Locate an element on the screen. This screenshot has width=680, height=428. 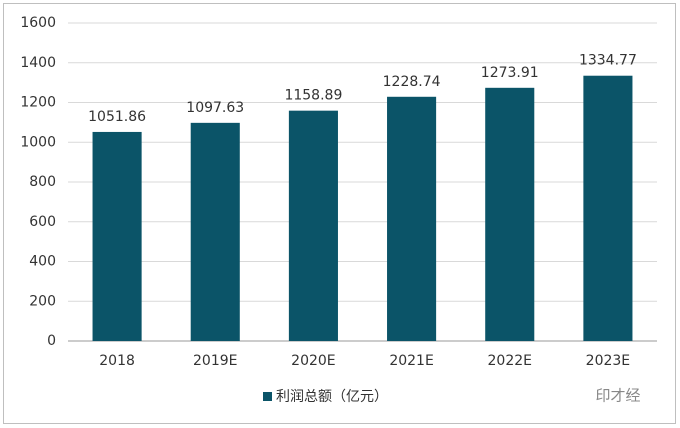
y-tick-label: 1000 is located at coordinates (38, 142).